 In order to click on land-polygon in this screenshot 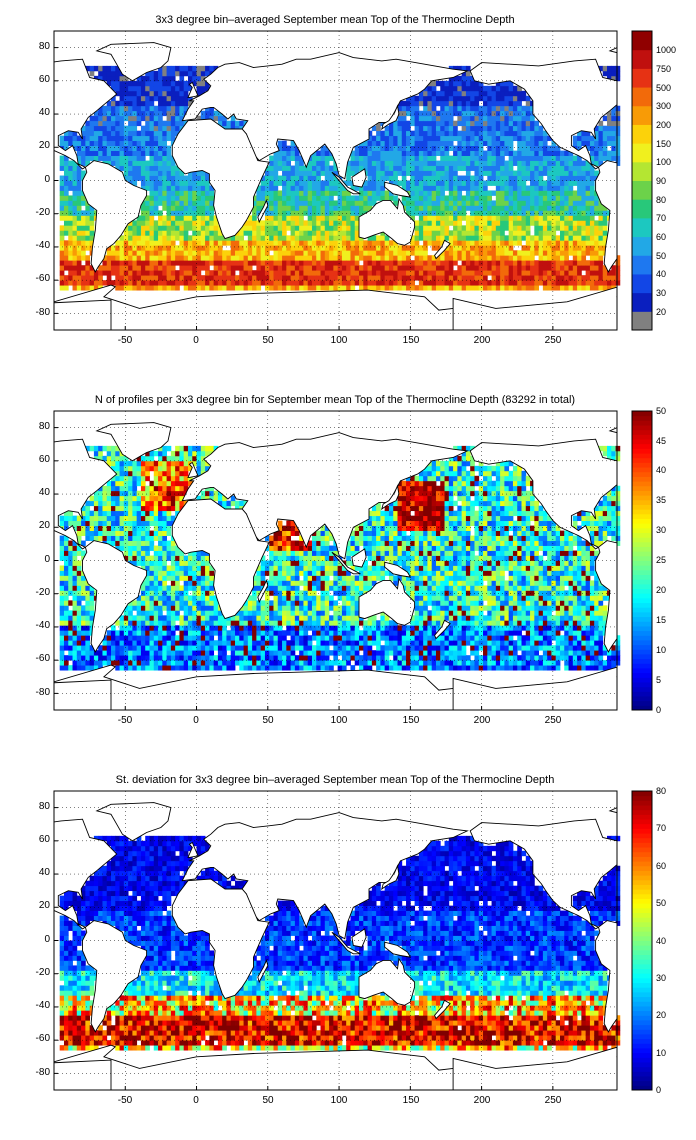, I will do `click(387, 221)`.